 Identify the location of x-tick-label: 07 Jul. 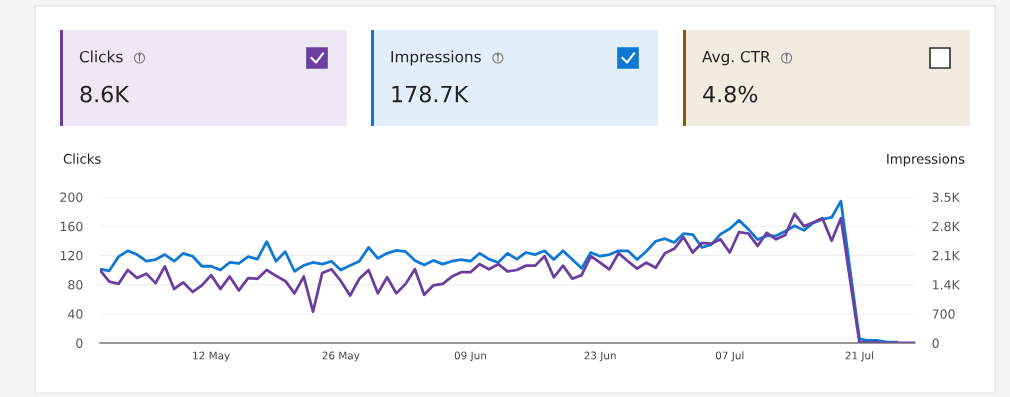
(729, 356).